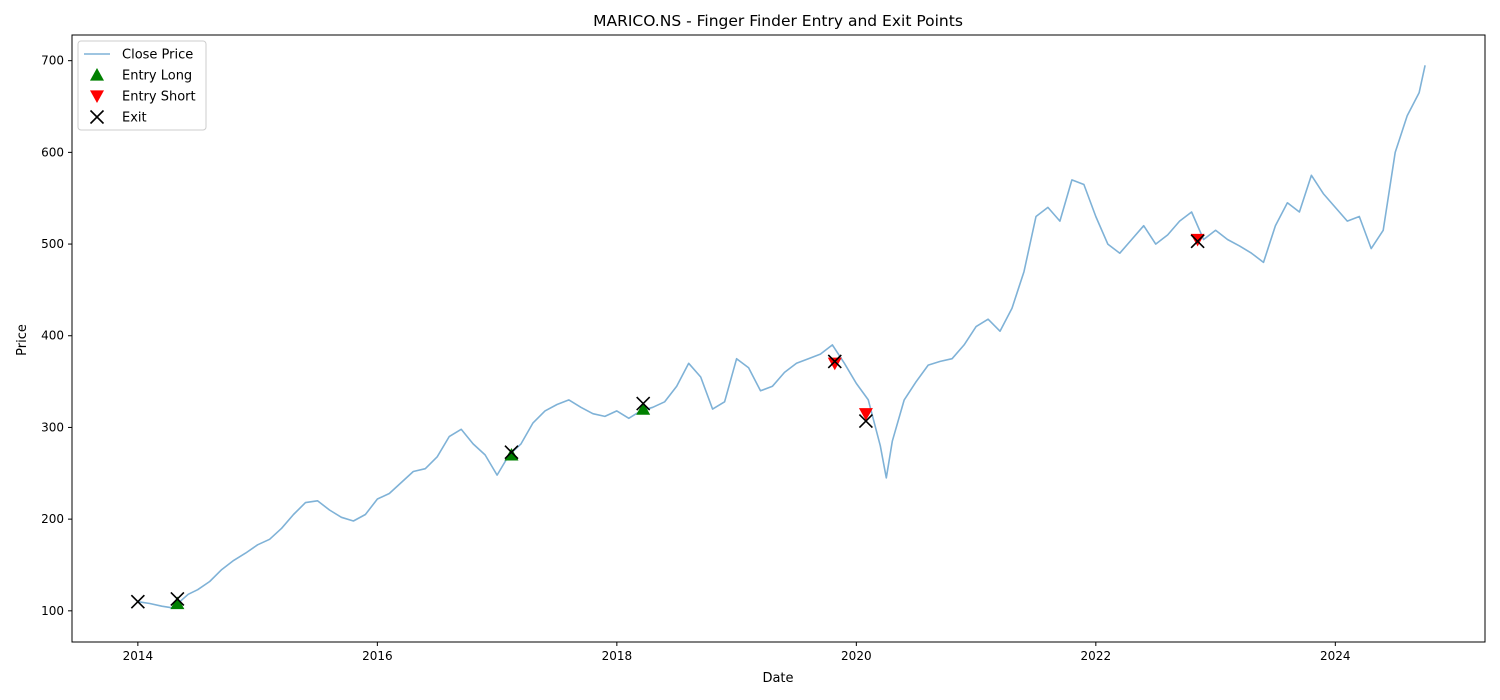  Describe the element at coordinates (52, 611) in the screenshot. I see `y-tick-label: 100` at that location.